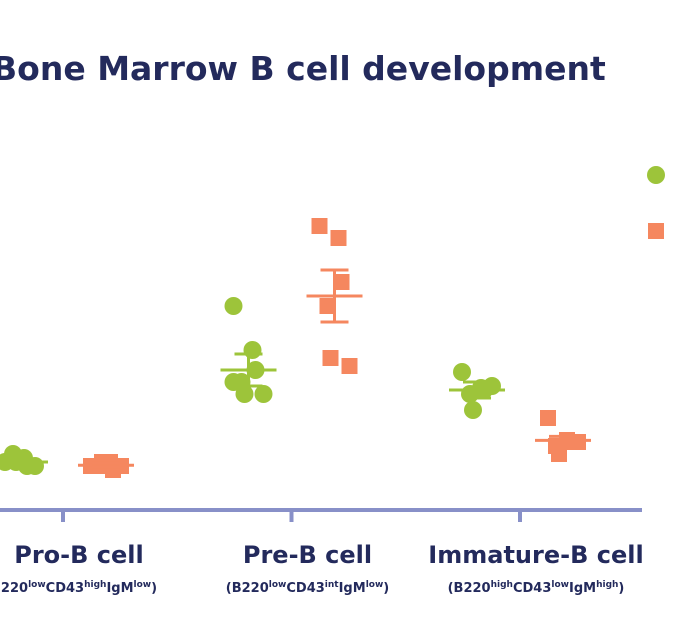 The height and width of the screenshot is (630, 690). What do you see at coordinates (303, 68) in the screenshot?
I see `chart-title: Bone Marrow B cell development` at bounding box center [303, 68].